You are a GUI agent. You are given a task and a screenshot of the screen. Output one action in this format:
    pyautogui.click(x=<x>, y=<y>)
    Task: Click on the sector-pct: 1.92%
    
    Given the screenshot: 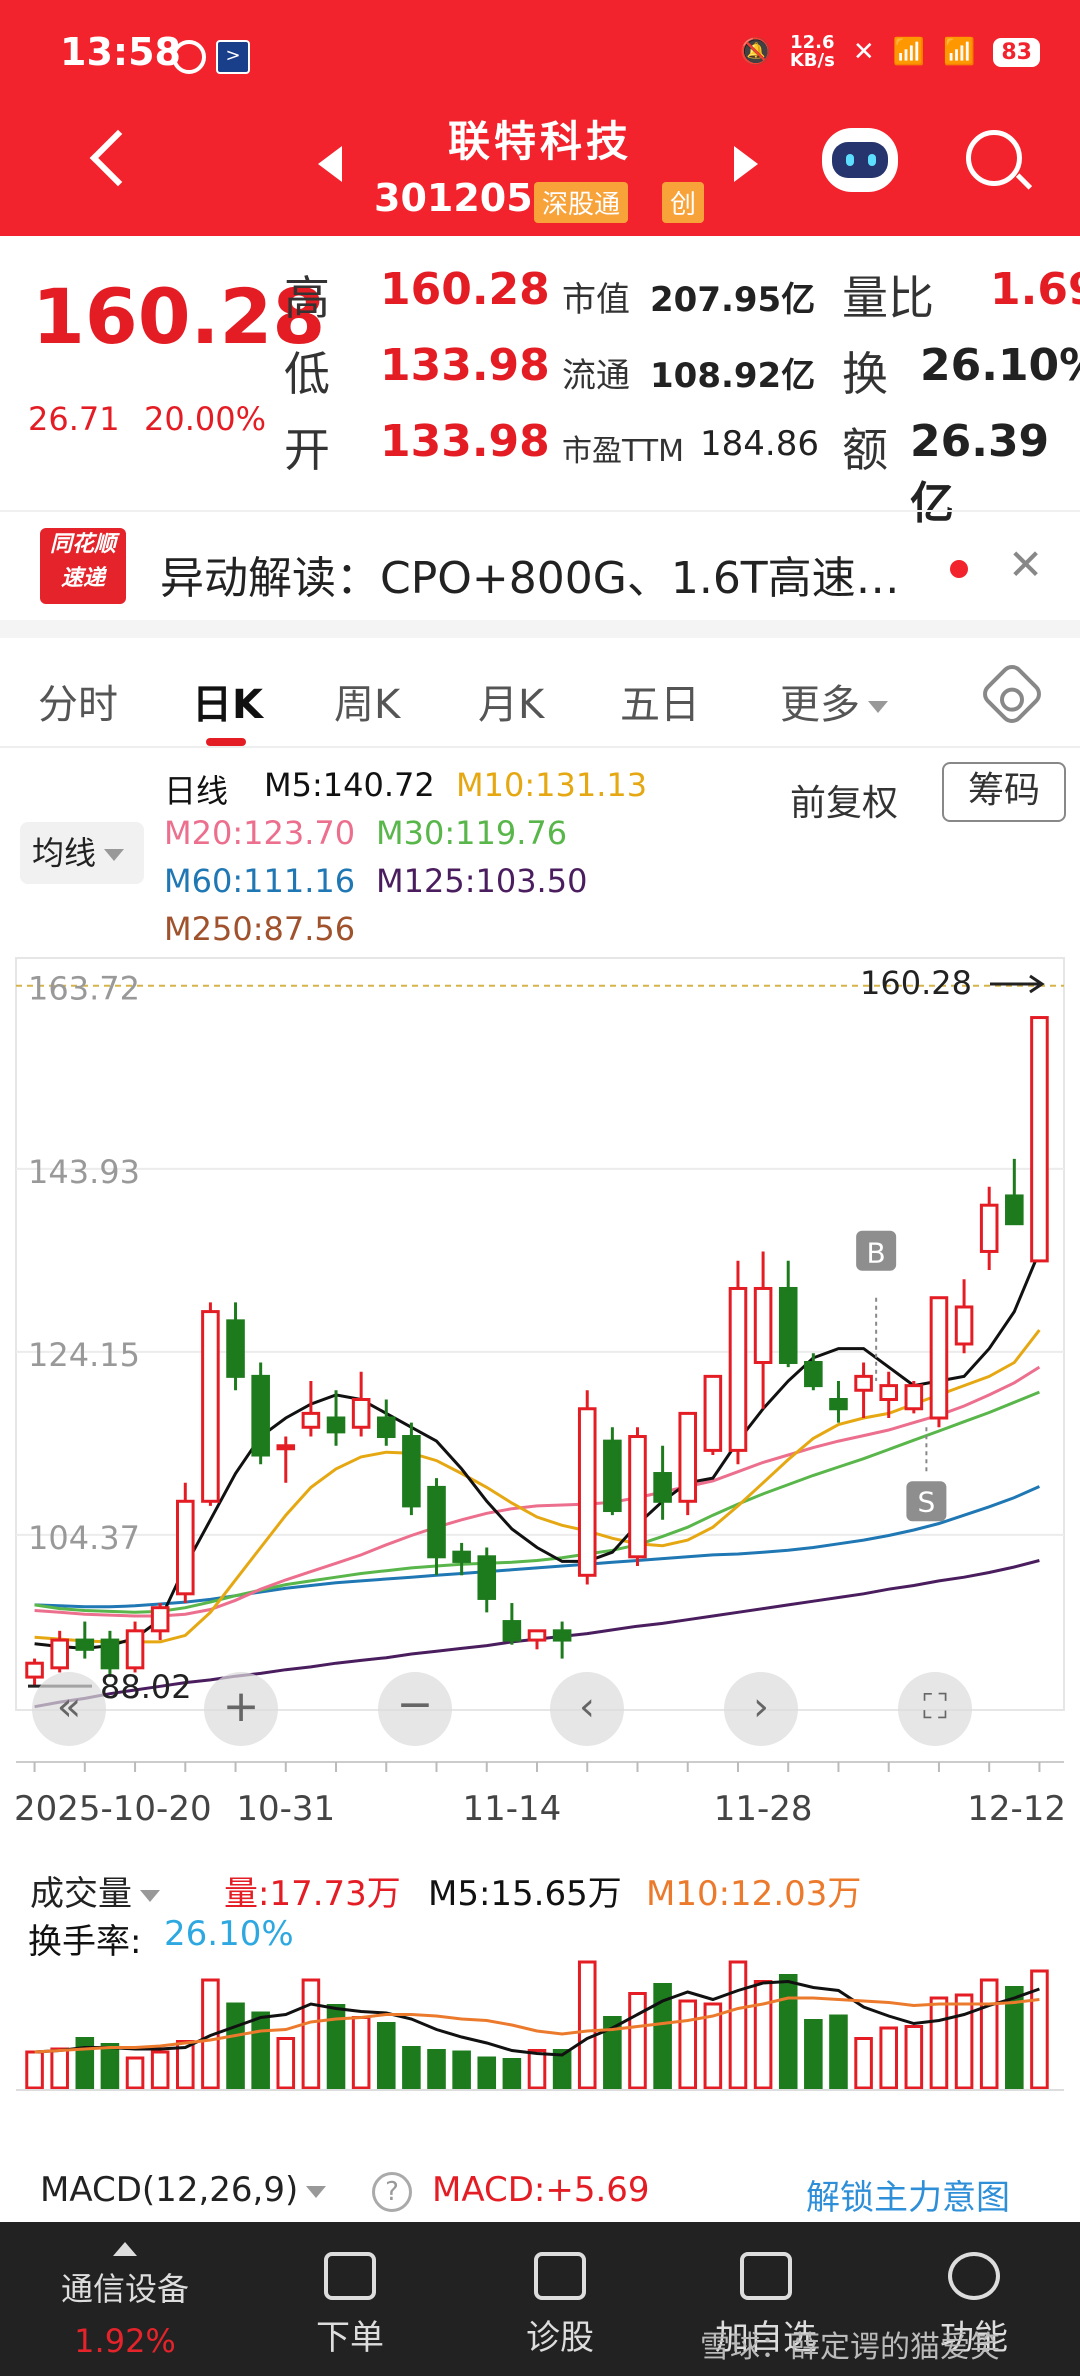 What is the action you would take?
    pyautogui.click(x=125, y=2341)
    